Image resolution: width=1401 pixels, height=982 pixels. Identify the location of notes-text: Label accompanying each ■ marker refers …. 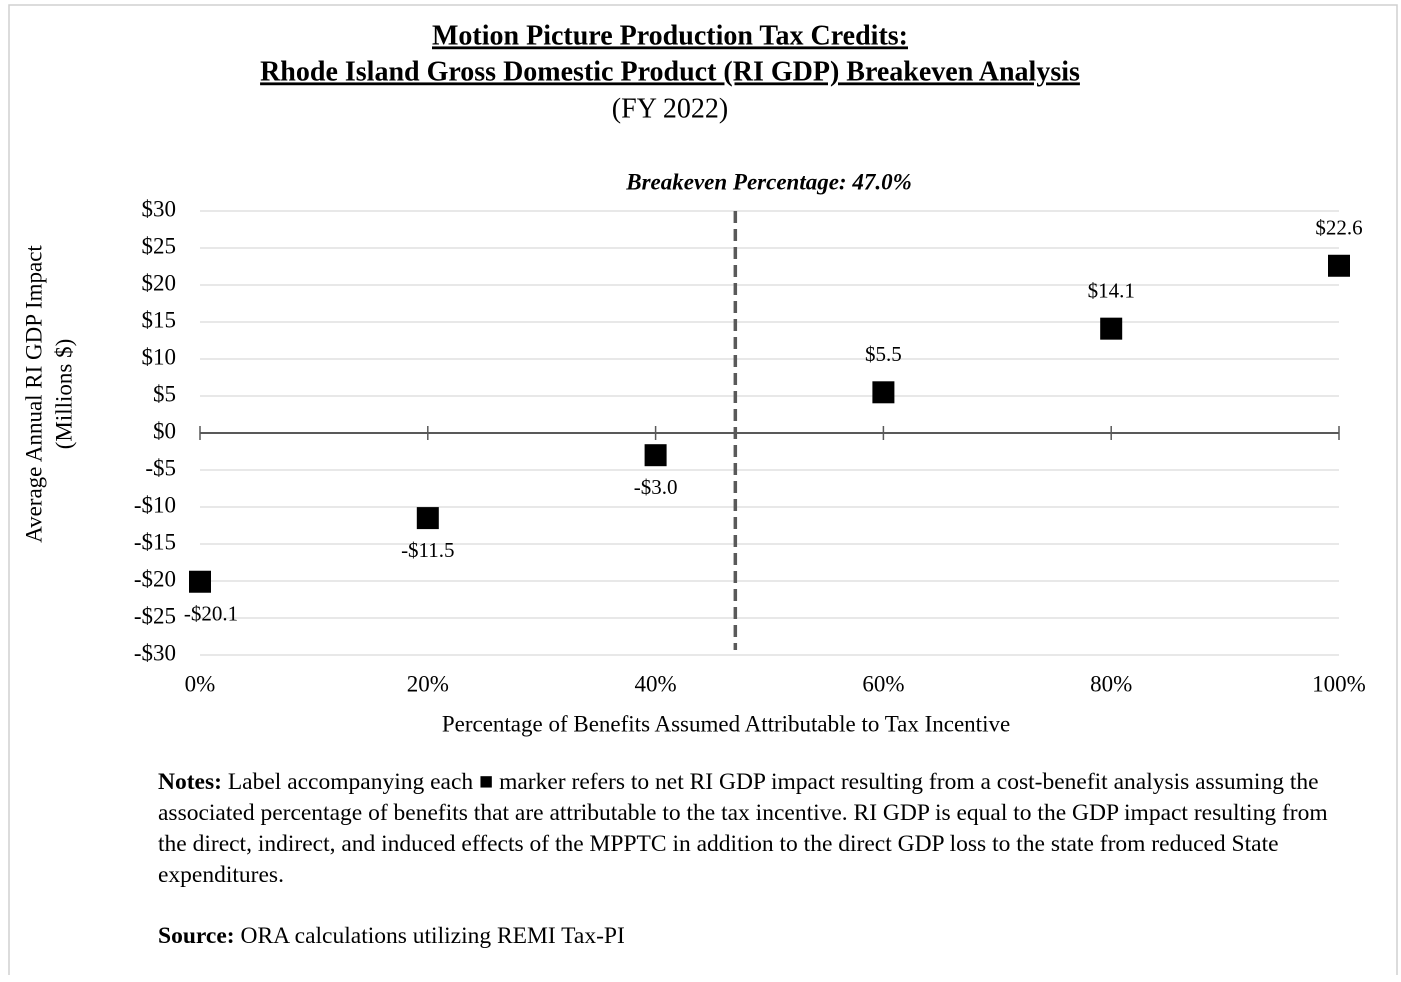
(743, 828).